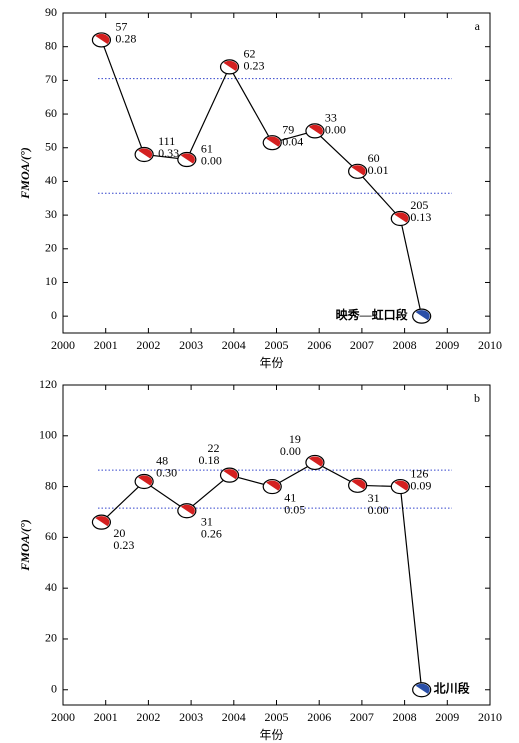 The height and width of the screenshot is (743, 519). I want to click on point-label: 205, so click(419, 205).